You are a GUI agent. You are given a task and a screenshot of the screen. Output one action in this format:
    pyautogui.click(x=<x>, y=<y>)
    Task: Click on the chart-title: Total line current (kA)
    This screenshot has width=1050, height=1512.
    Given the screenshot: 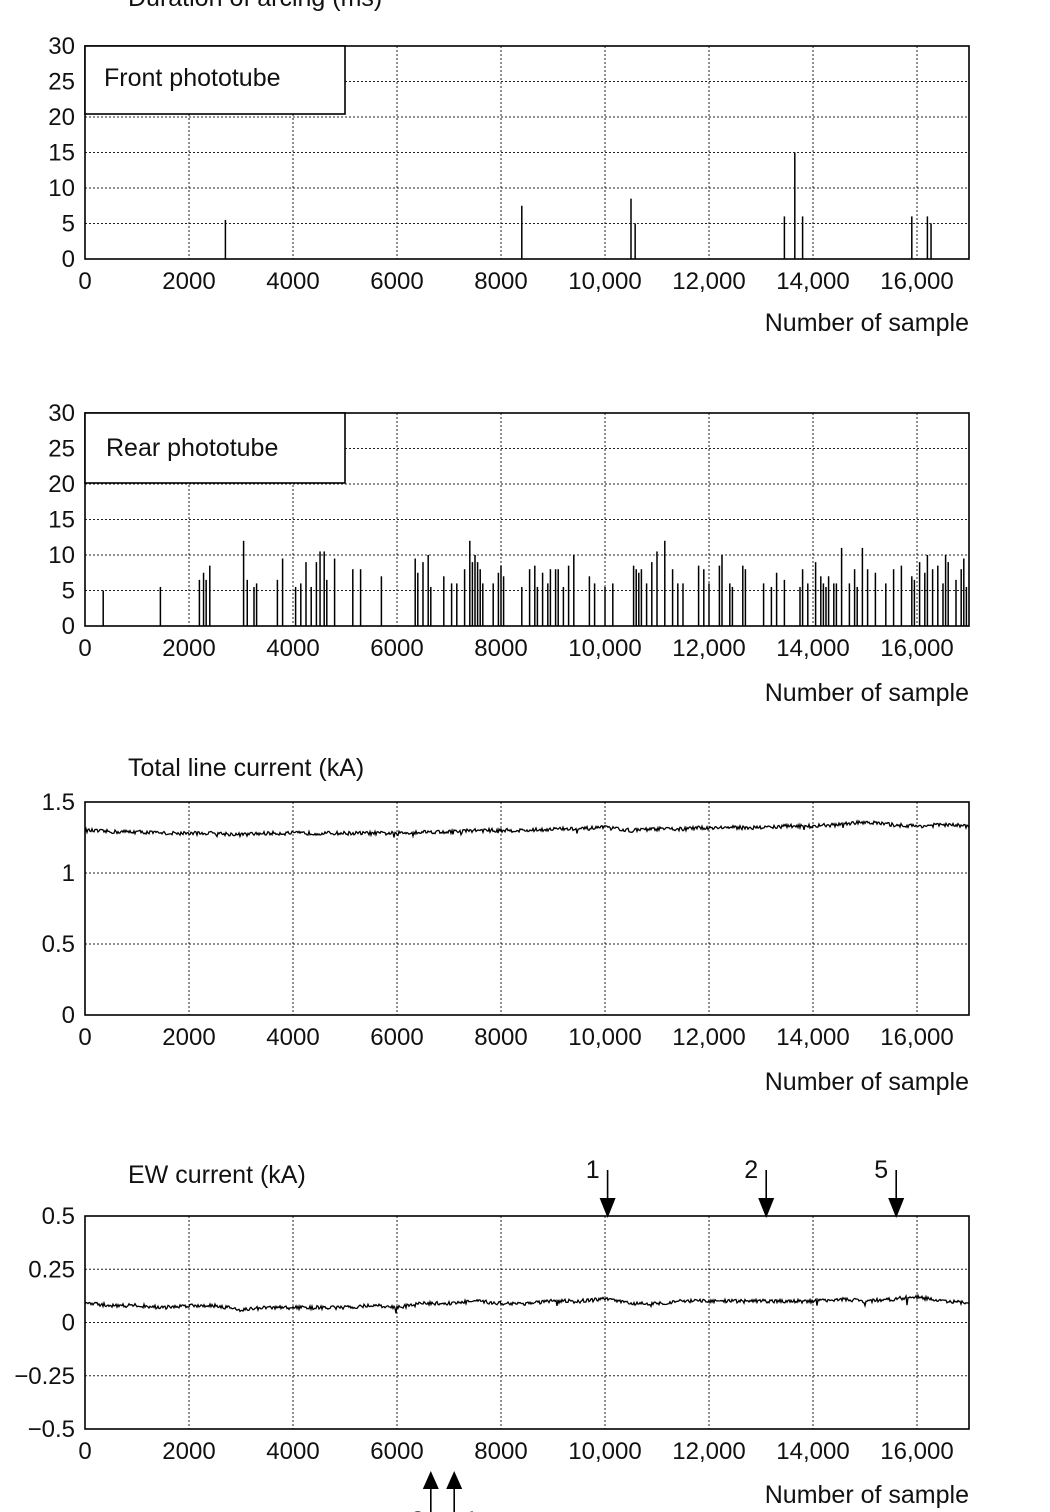 What is the action you would take?
    pyautogui.click(x=246, y=768)
    